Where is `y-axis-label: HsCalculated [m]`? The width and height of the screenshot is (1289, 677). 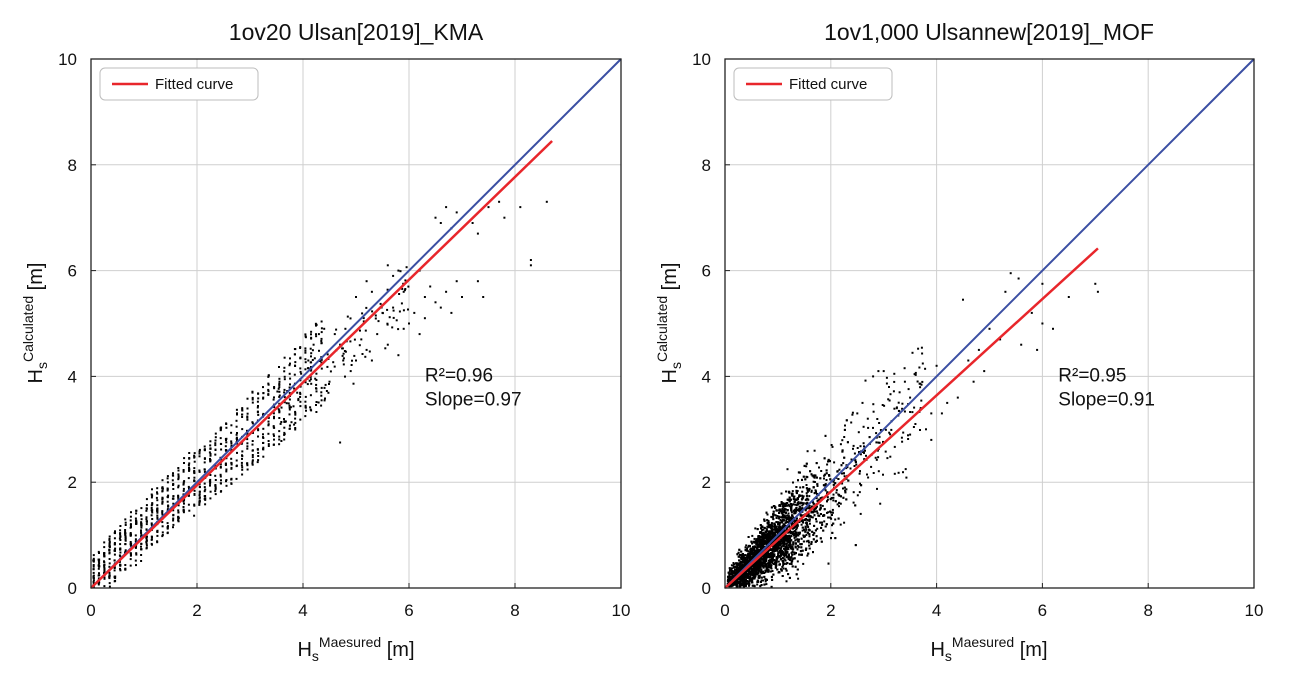
y-axis-label: HsCalculated [m] is located at coordinates (35, 323).